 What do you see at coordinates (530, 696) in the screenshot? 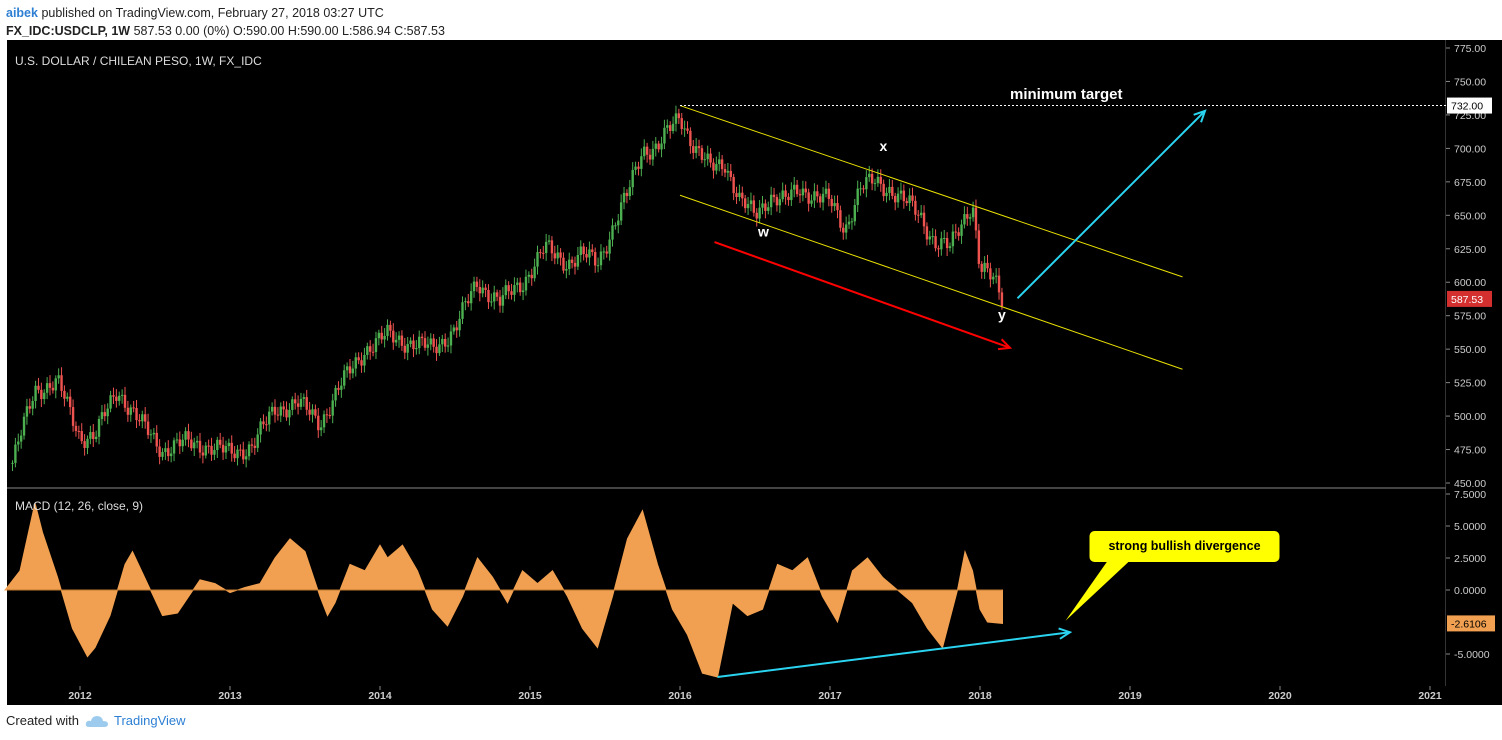
I see `time-tick-label: 2015` at bounding box center [530, 696].